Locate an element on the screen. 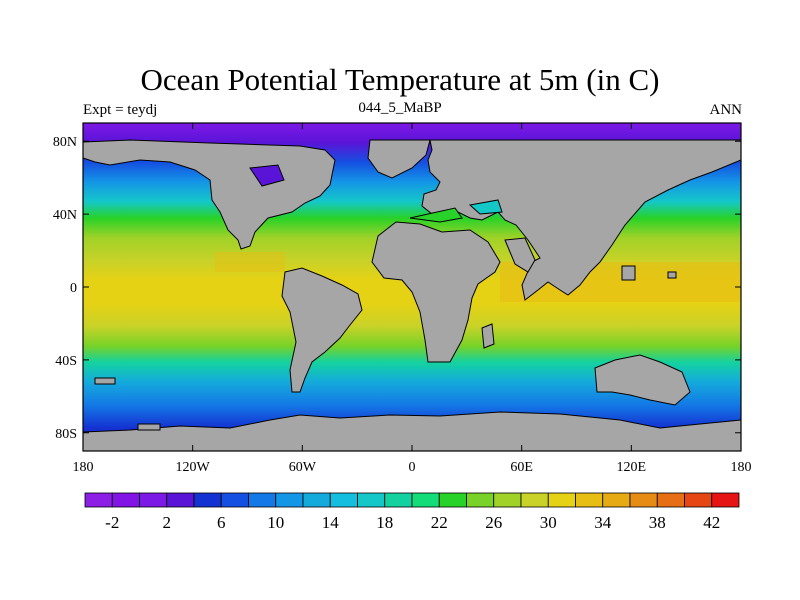 This screenshot has height=600, width=800. lat-tick-label: 80S is located at coordinates (66, 434).